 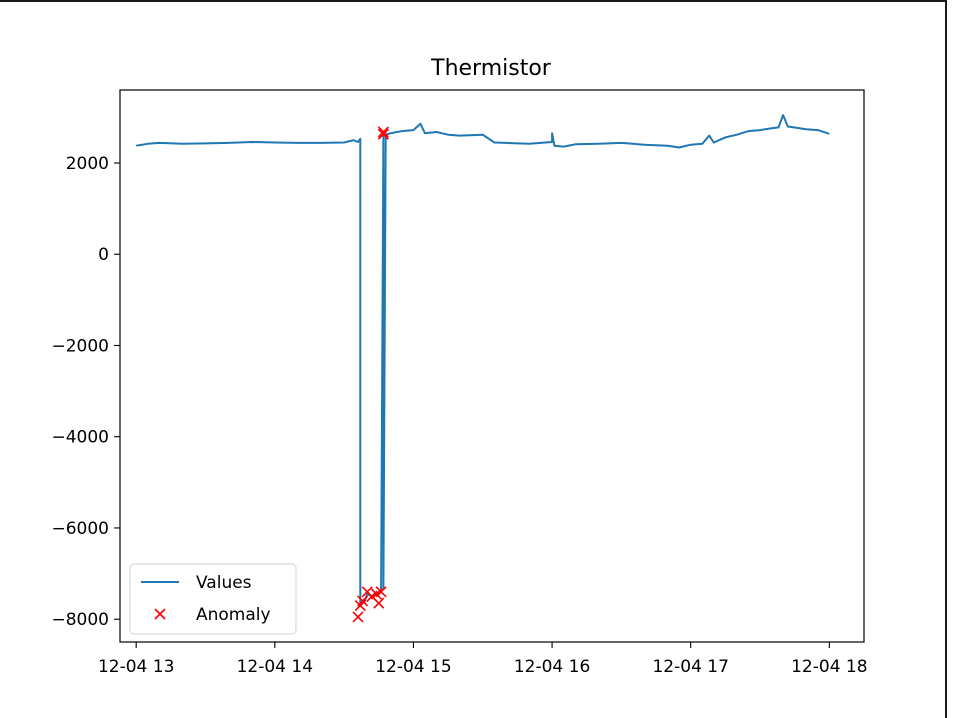 I want to click on legend-label: Anomaly, so click(x=233, y=615).